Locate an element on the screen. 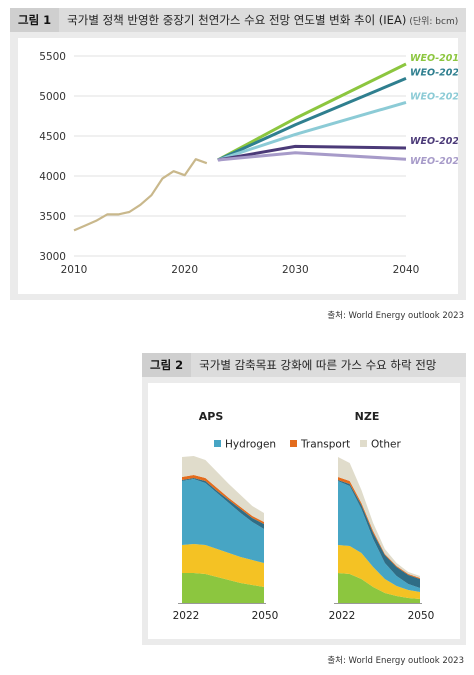 This screenshot has height=675, width=474. x-tick-label-2040: 2040 is located at coordinates (406, 270).